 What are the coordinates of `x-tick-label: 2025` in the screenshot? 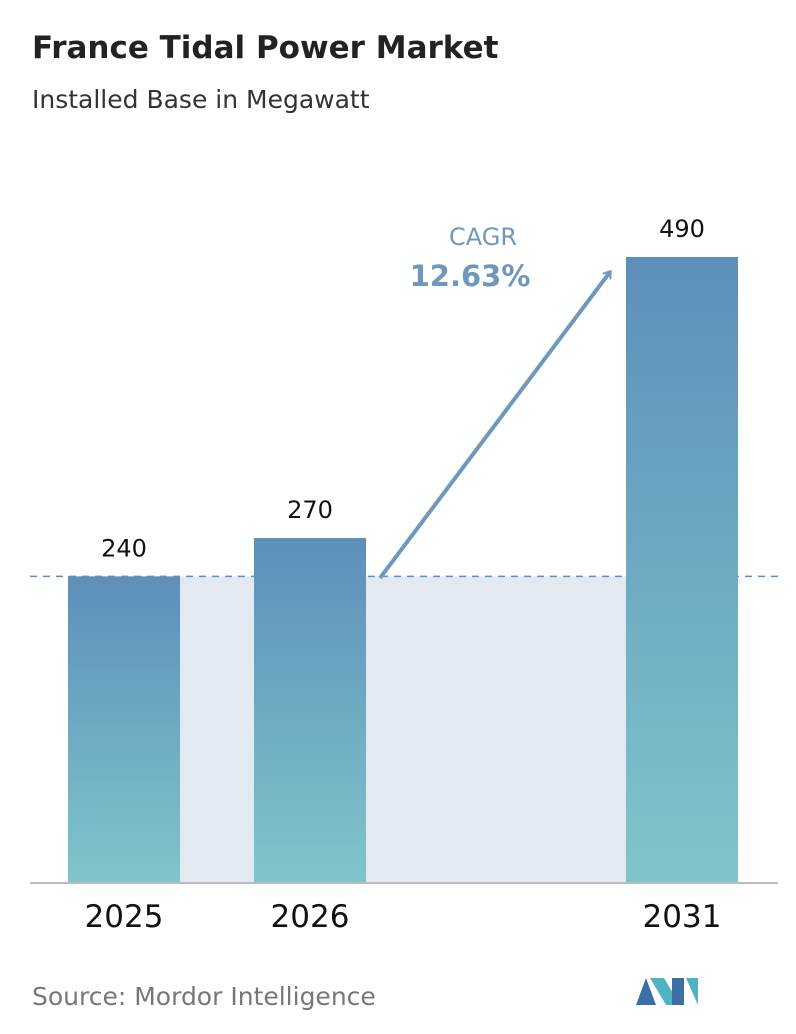 It's located at (124, 917).